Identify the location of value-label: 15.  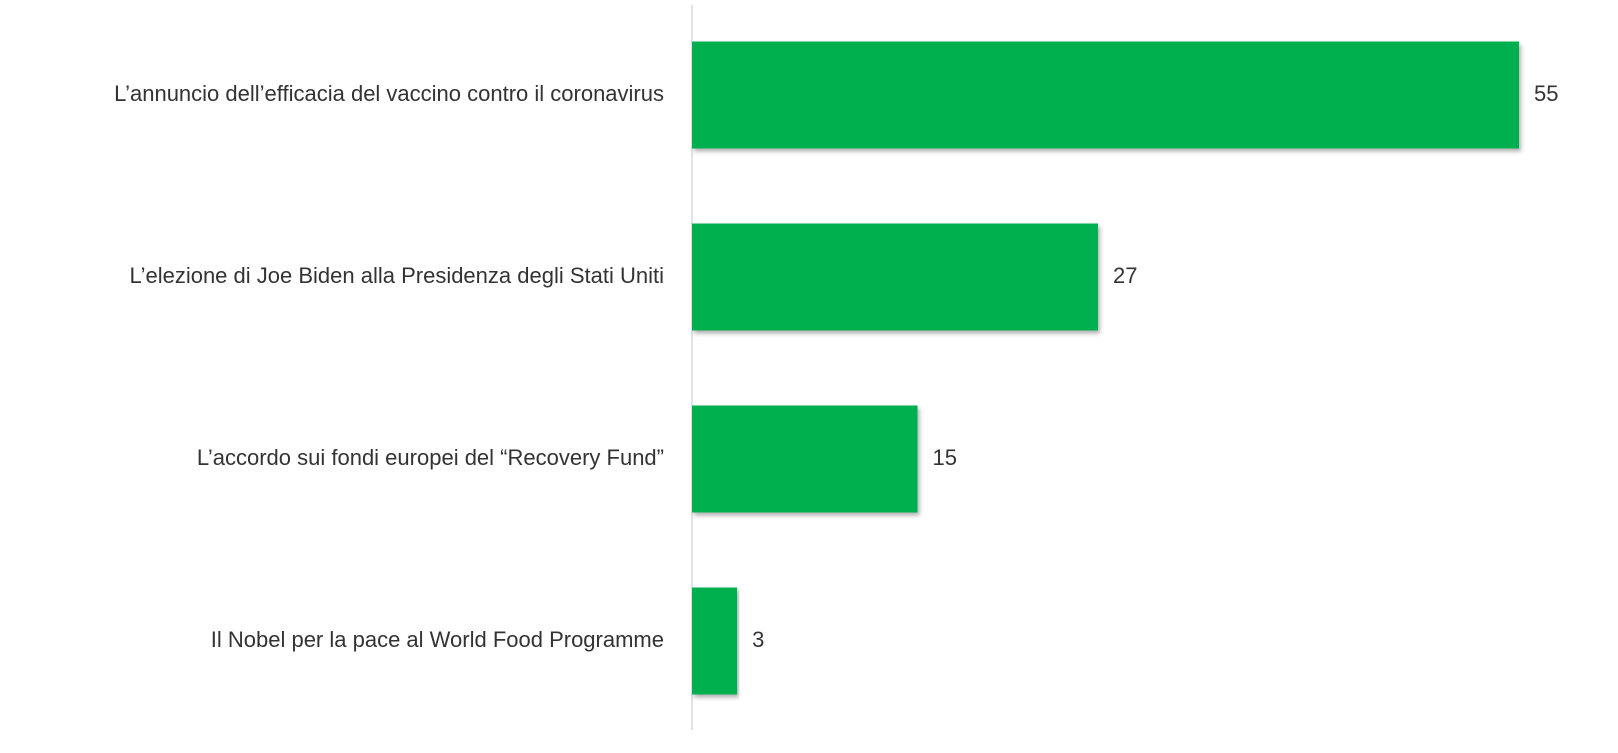
(945, 457).